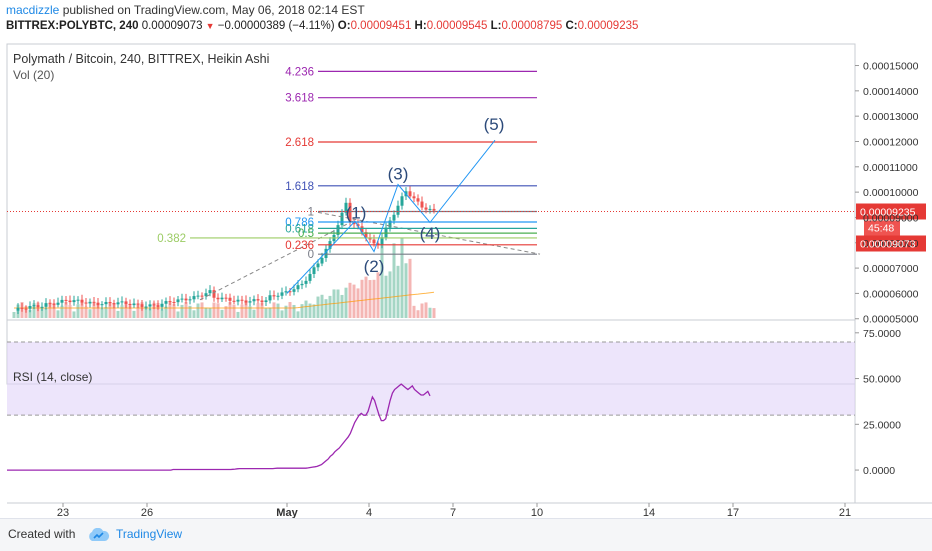 Image resolution: width=932 pixels, height=551 pixels. I want to click on price-tick-label: 0.00006000, so click(891, 294).